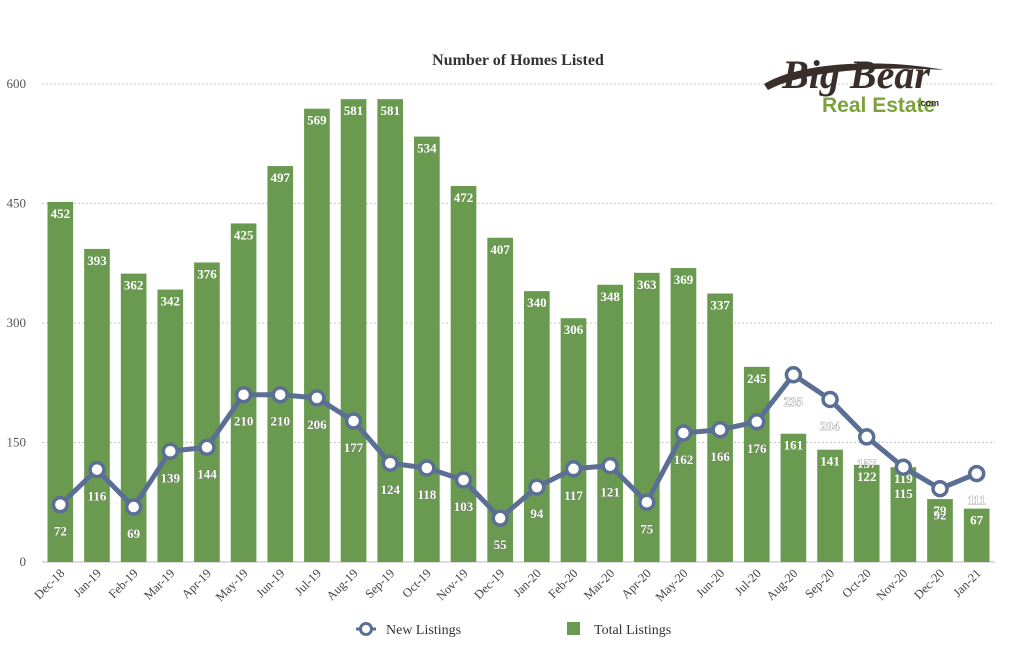 The height and width of the screenshot is (671, 1024). Describe the element at coordinates (270, 583) in the screenshot. I see `x-tick-label: Jun-19` at that location.